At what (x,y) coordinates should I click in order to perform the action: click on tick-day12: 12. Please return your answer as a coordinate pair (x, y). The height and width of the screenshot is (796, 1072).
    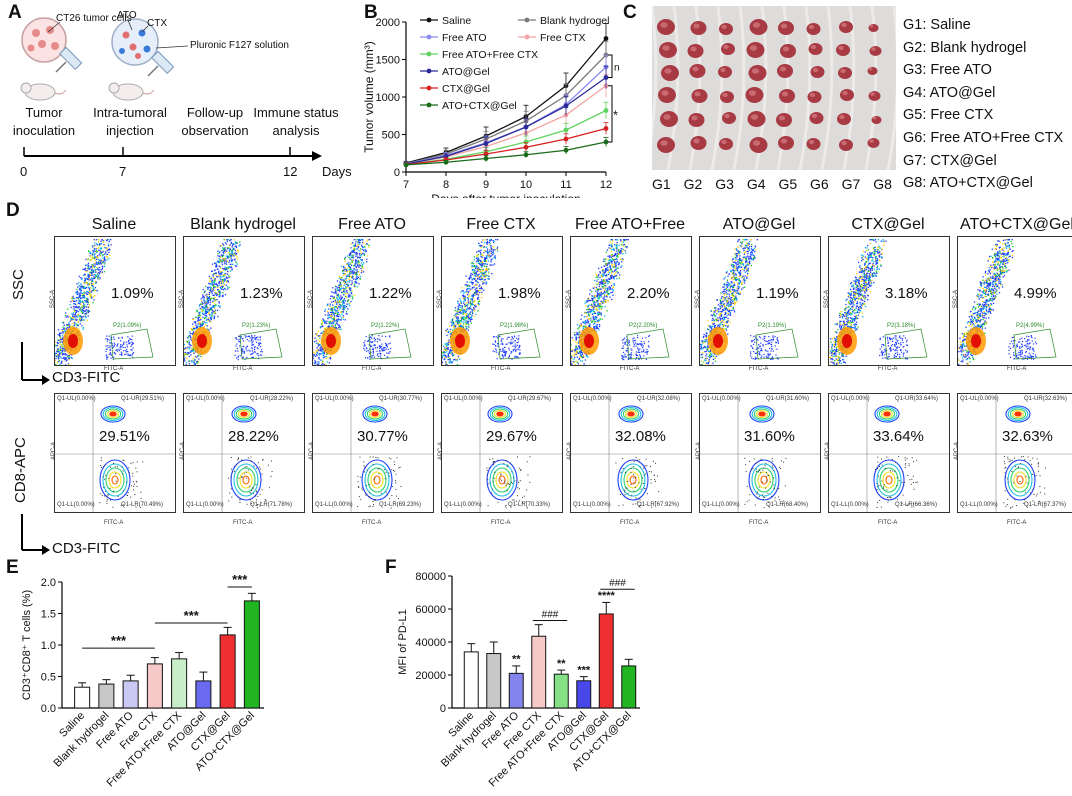
    Looking at the image, I should click on (290, 171).